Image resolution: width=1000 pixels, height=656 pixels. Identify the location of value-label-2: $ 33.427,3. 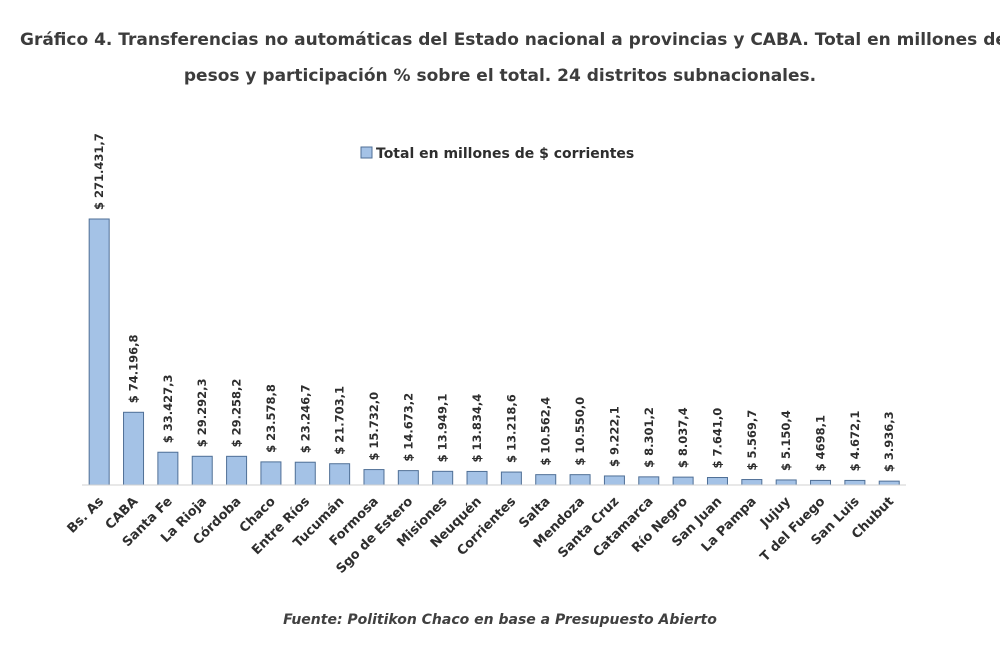
(168, 408).